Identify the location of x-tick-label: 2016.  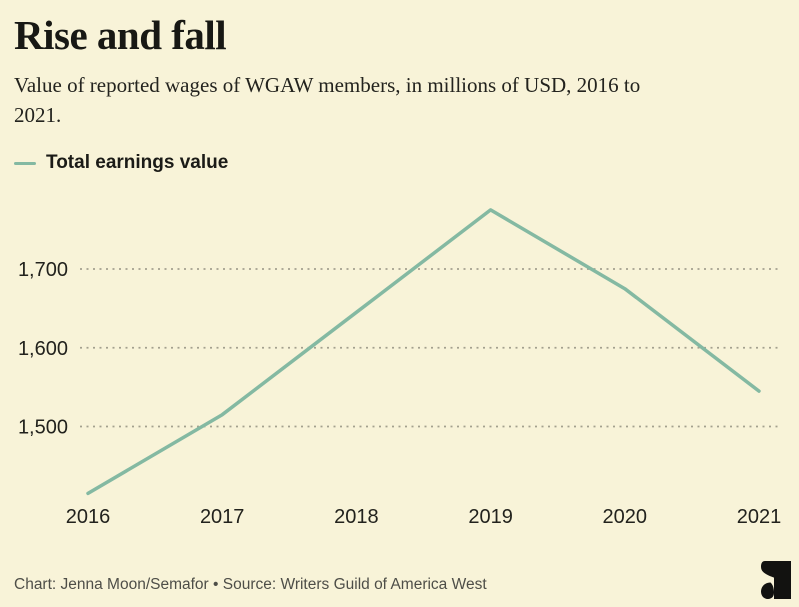
(88, 517).